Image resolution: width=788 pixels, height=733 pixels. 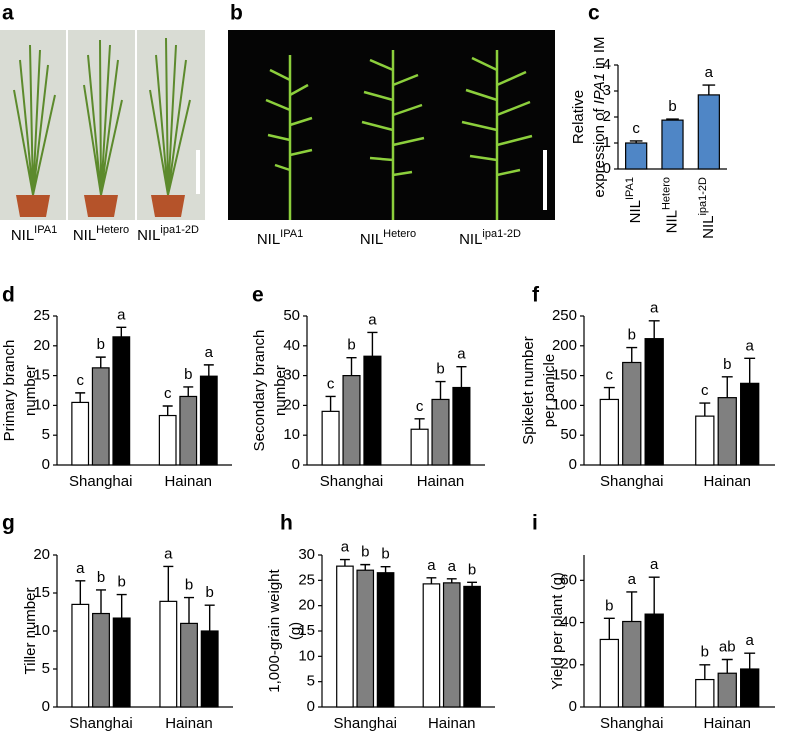 What do you see at coordinates (607, 116) in the screenshot?
I see `y-tick-label: 2` at bounding box center [607, 116].